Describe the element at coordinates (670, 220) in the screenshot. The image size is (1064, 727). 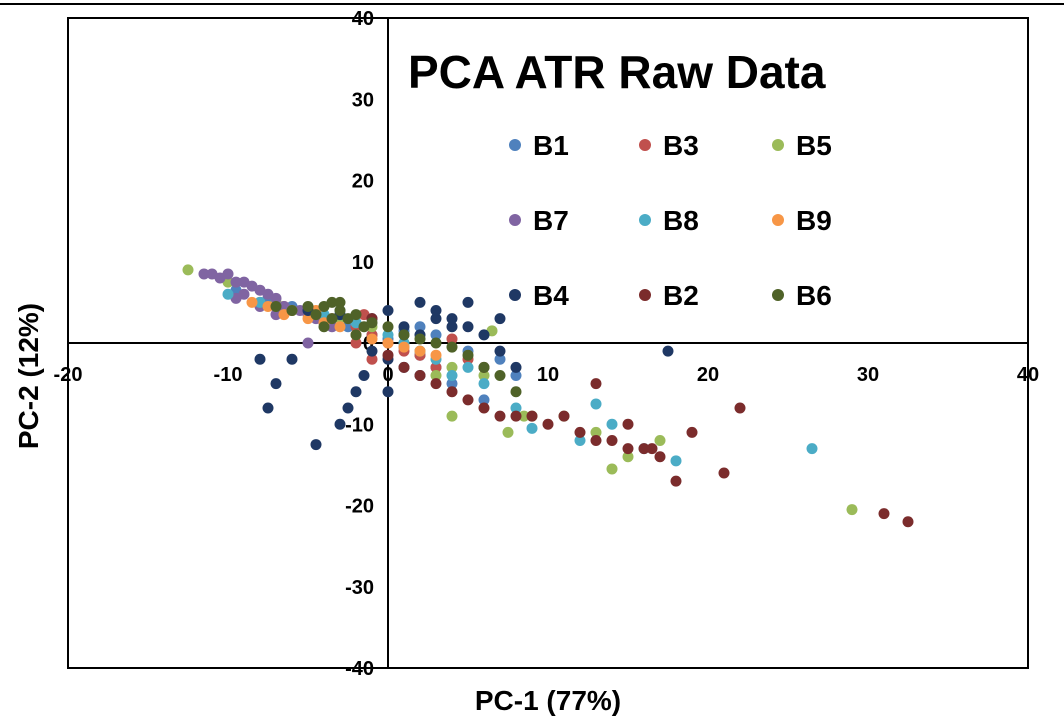
I see `legend: B1 B3 B5 B7 B8 B9 B4 B2 B6` at that location.